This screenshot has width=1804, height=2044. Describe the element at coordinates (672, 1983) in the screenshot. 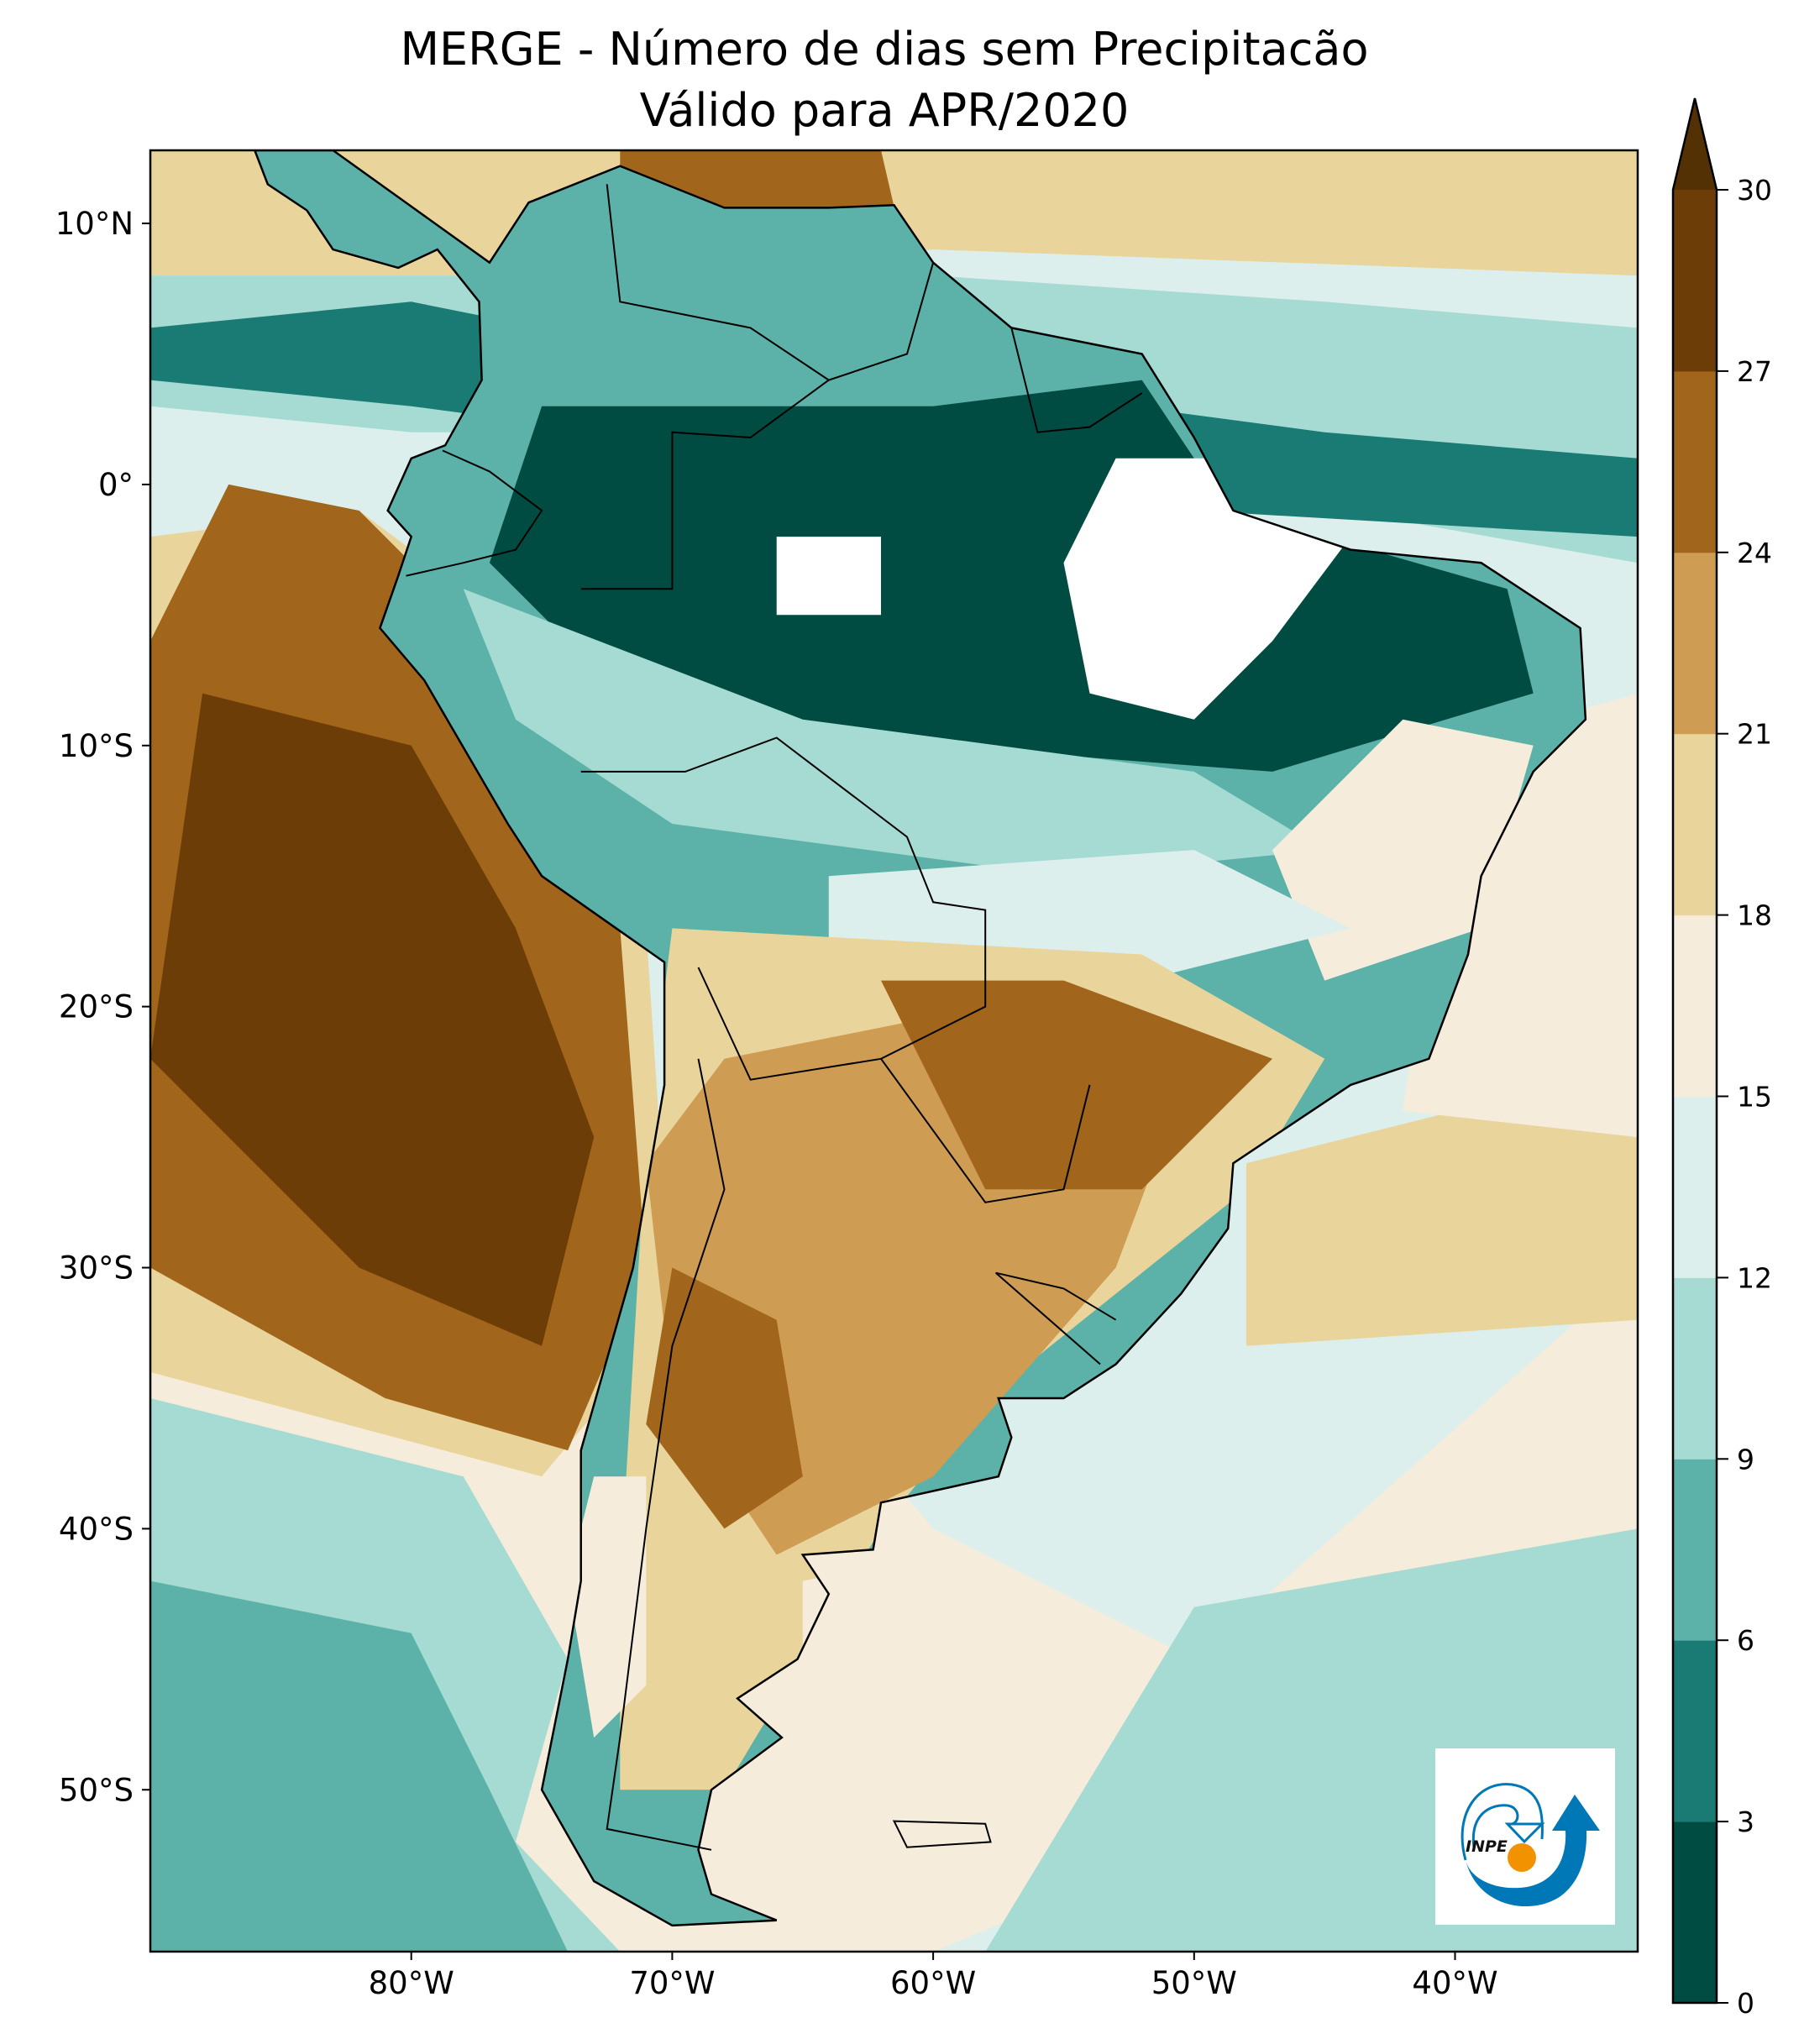

I see `x-tick-label: 70°W` at that location.